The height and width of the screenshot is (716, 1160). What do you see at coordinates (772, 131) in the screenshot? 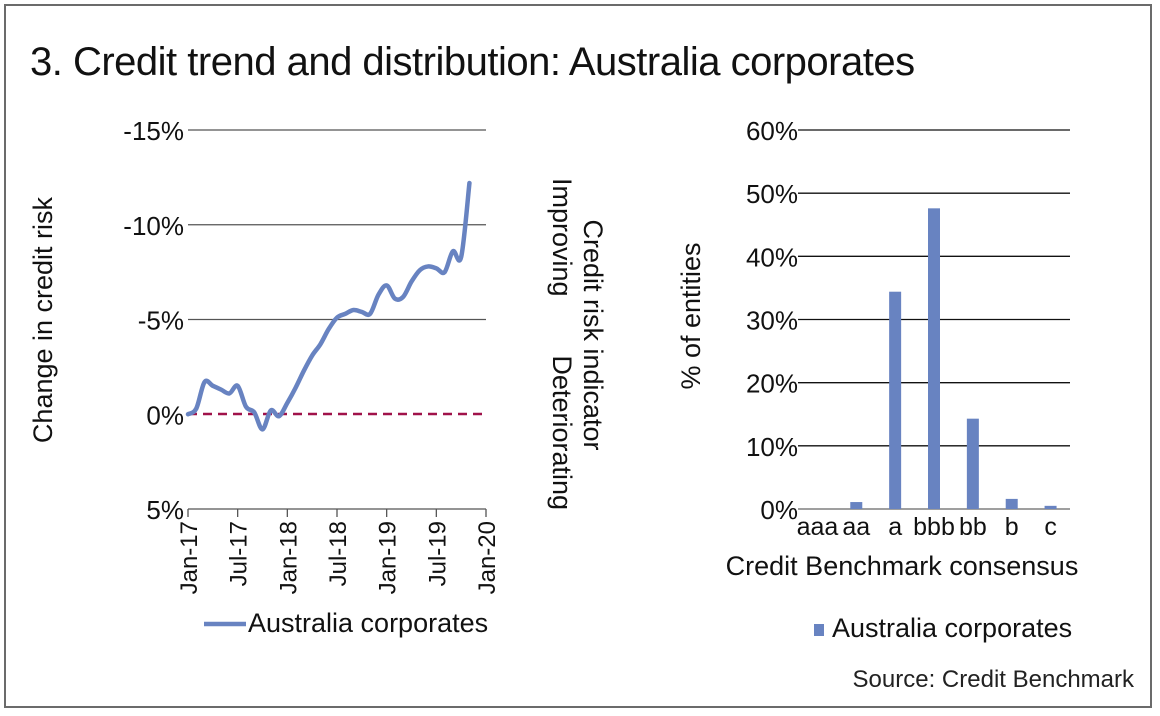
I see `y-tick-label: 60%` at bounding box center [772, 131].